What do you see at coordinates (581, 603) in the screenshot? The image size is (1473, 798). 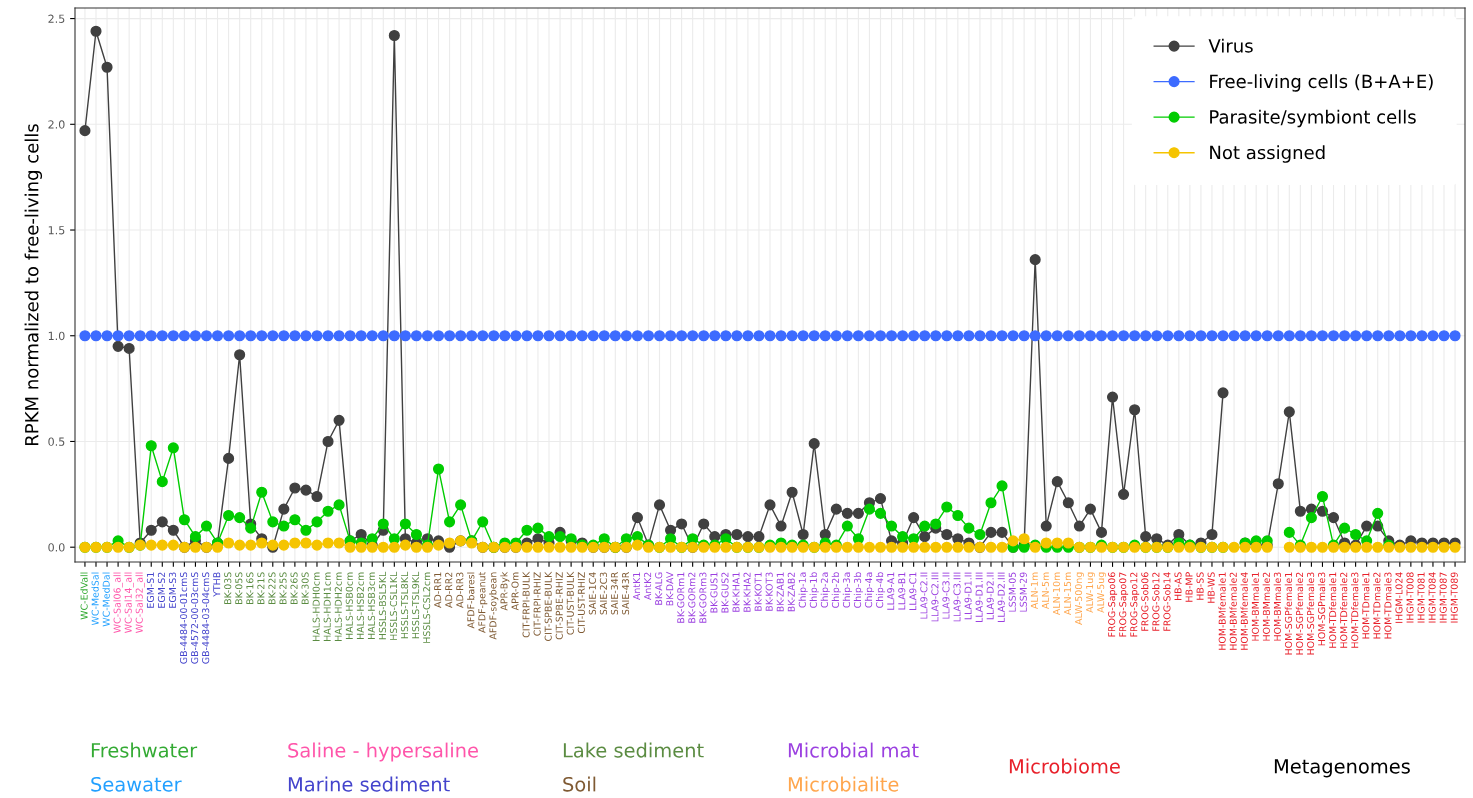 I see `x-tick-label: CIT-UST-RHIZ` at bounding box center [581, 603].